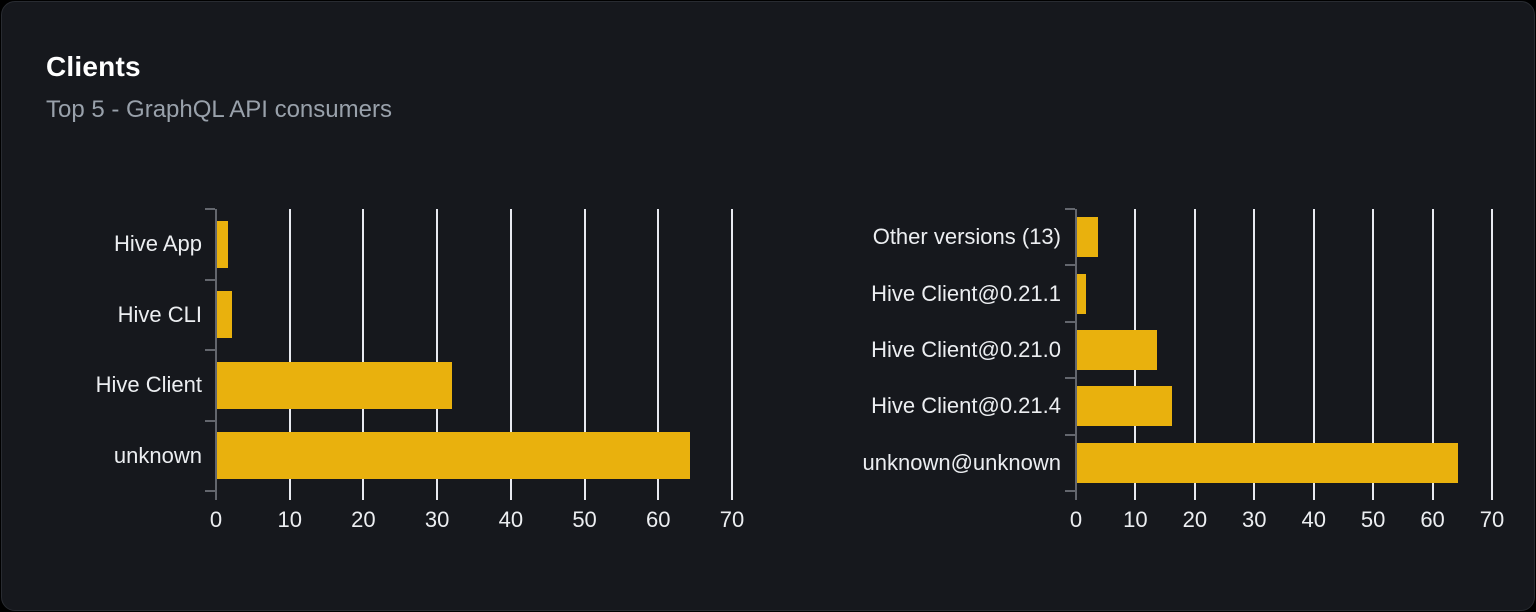 The width and height of the screenshot is (1536, 612). Describe the element at coordinates (966, 237) in the screenshot. I see `category-label: Other versions (13)` at that location.